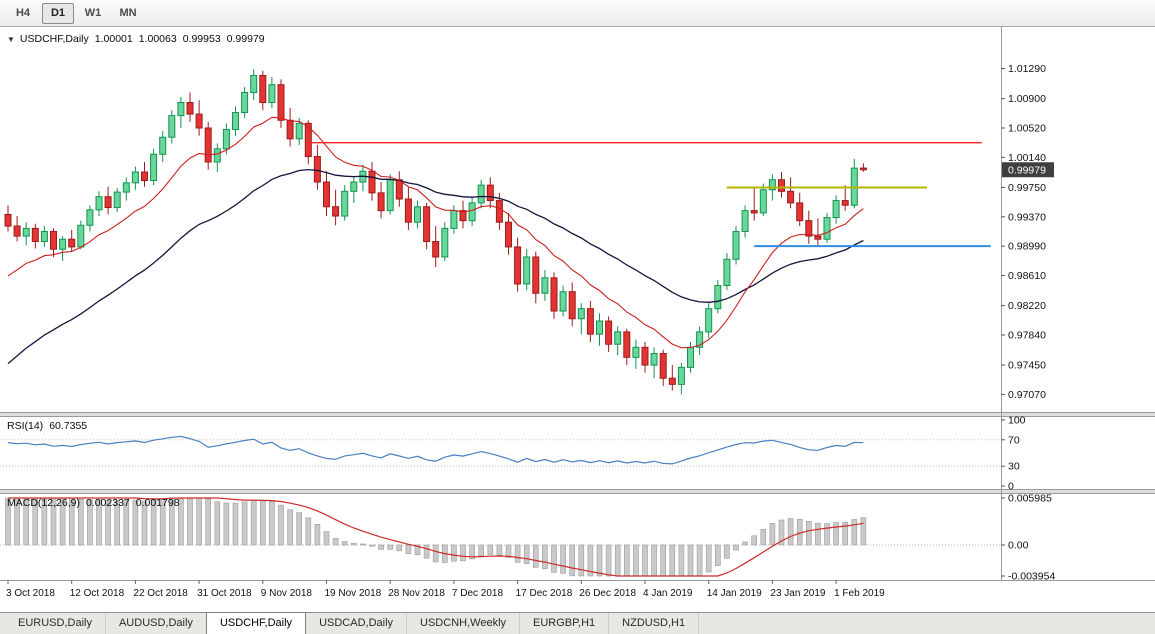  What do you see at coordinates (1027, 306) in the screenshot?
I see `svg-text: 0.98220` at bounding box center [1027, 306].